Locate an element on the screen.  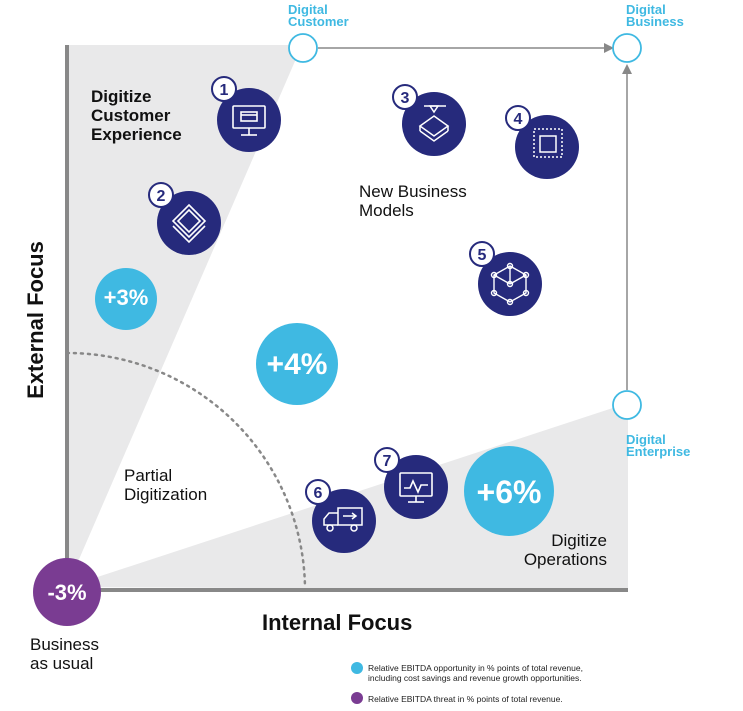
item-2-circle is located at coordinates (189, 223).